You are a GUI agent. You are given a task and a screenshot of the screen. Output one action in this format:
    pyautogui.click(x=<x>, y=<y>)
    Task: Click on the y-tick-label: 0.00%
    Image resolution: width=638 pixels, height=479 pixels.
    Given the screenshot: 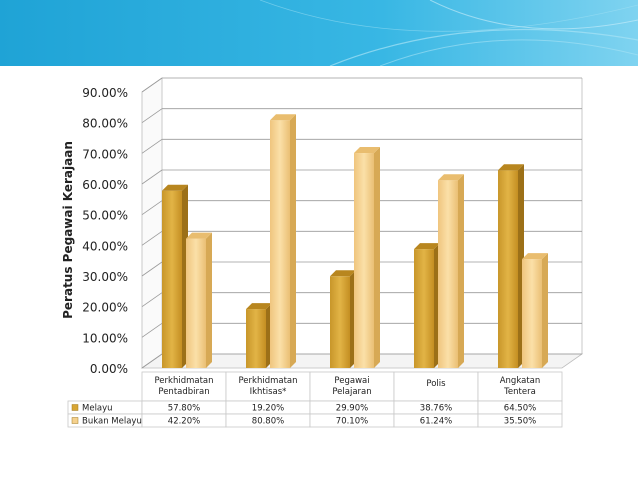 What is the action you would take?
    pyautogui.click(x=109, y=369)
    